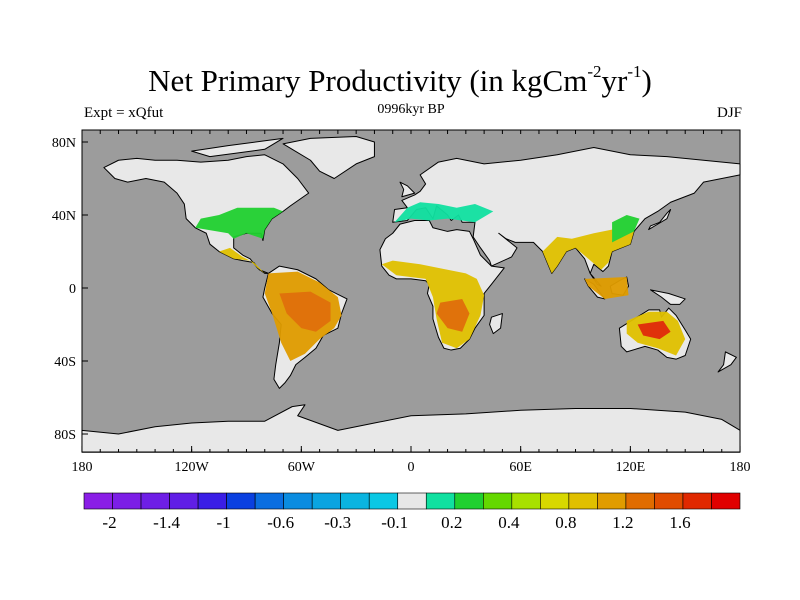 This screenshot has height=600, width=800. I want to click on arctic-islands, so click(237, 147).